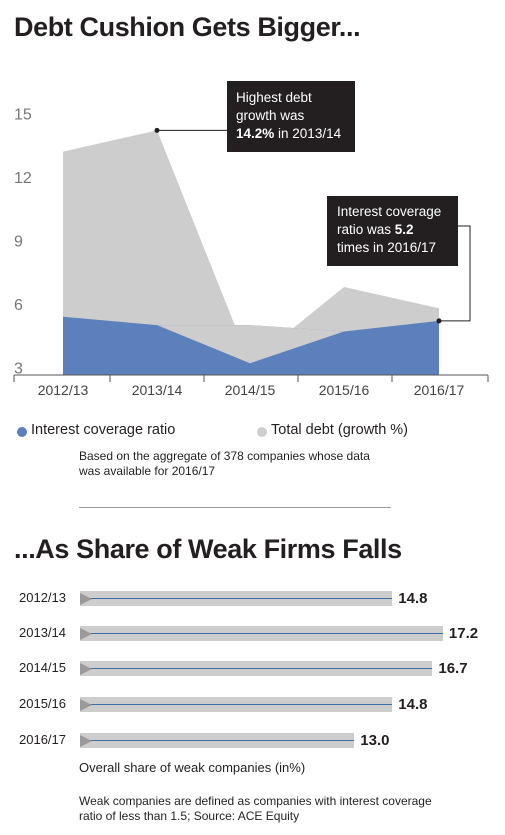 This screenshot has height=835, width=505. Describe the element at coordinates (63, 390) in the screenshot. I see `x-tick-label: 2012/13` at that location.